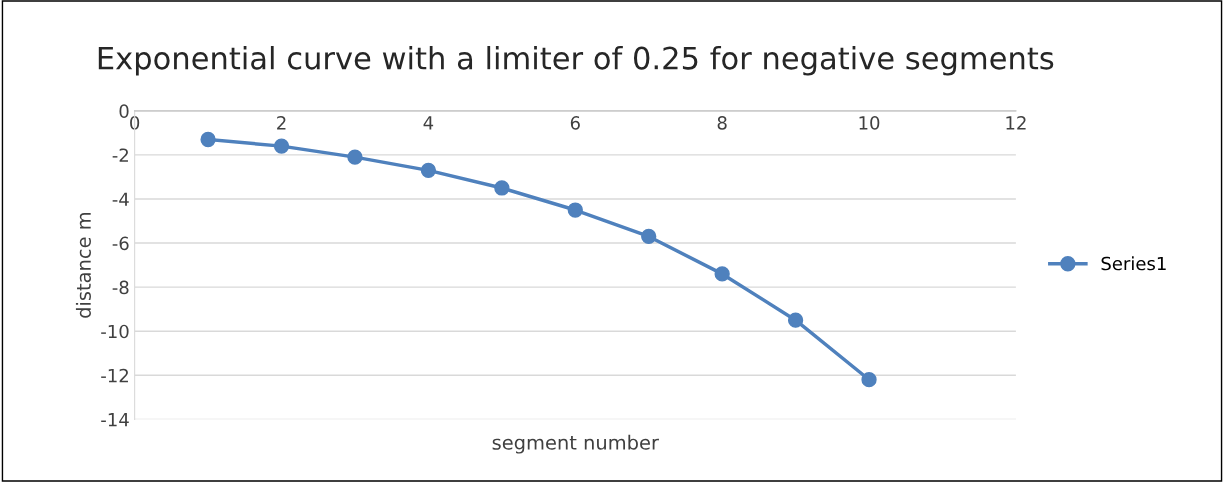  I want to click on legend-label: Series1, so click(1133, 263).